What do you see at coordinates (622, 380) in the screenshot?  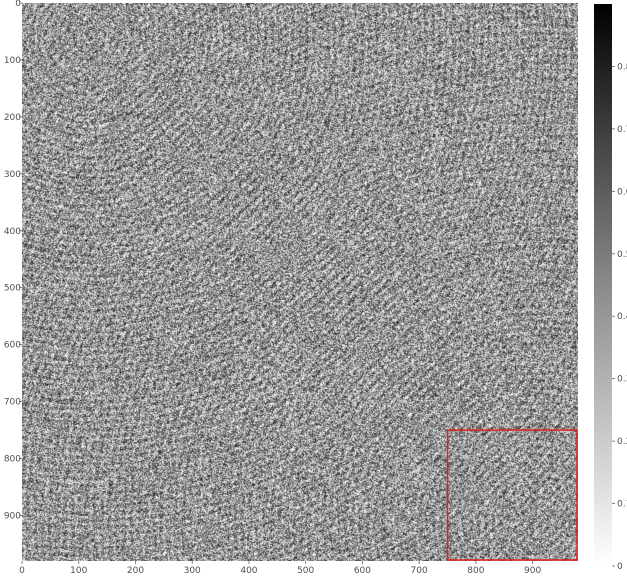 I see `colorbar-tick-label: 0.3` at bounding box center [622, 380].